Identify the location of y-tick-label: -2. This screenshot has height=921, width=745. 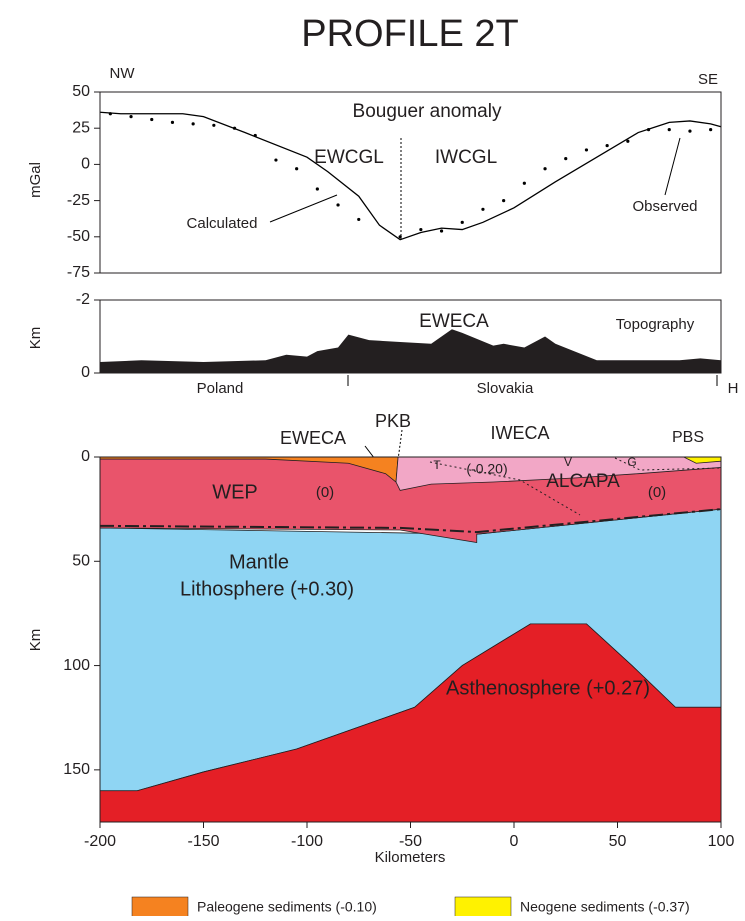
(83, 299).